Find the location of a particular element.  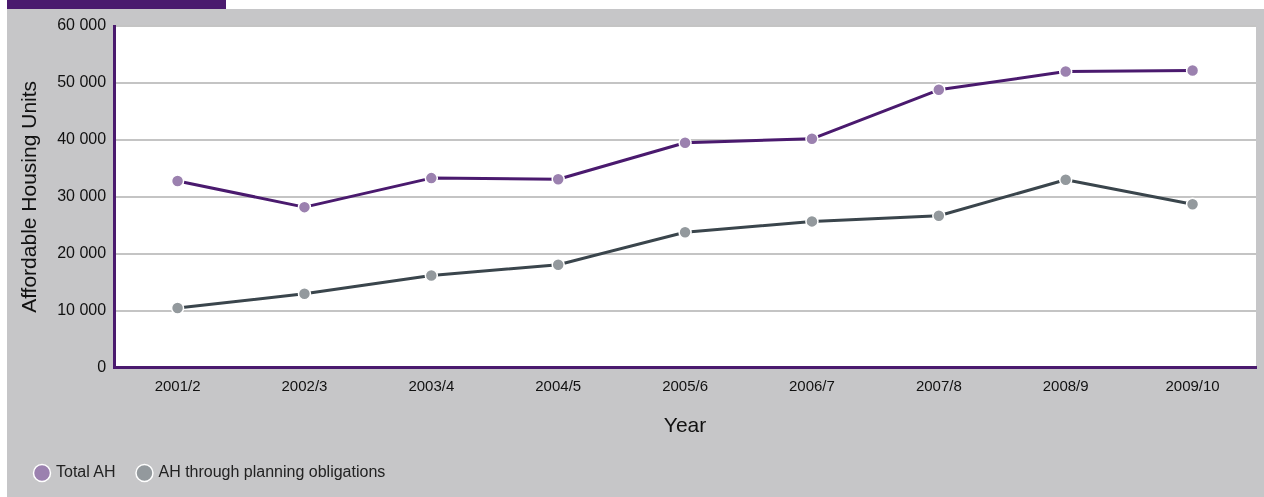

y-tick-label: 10 000 is located at coordinates (82, 310).